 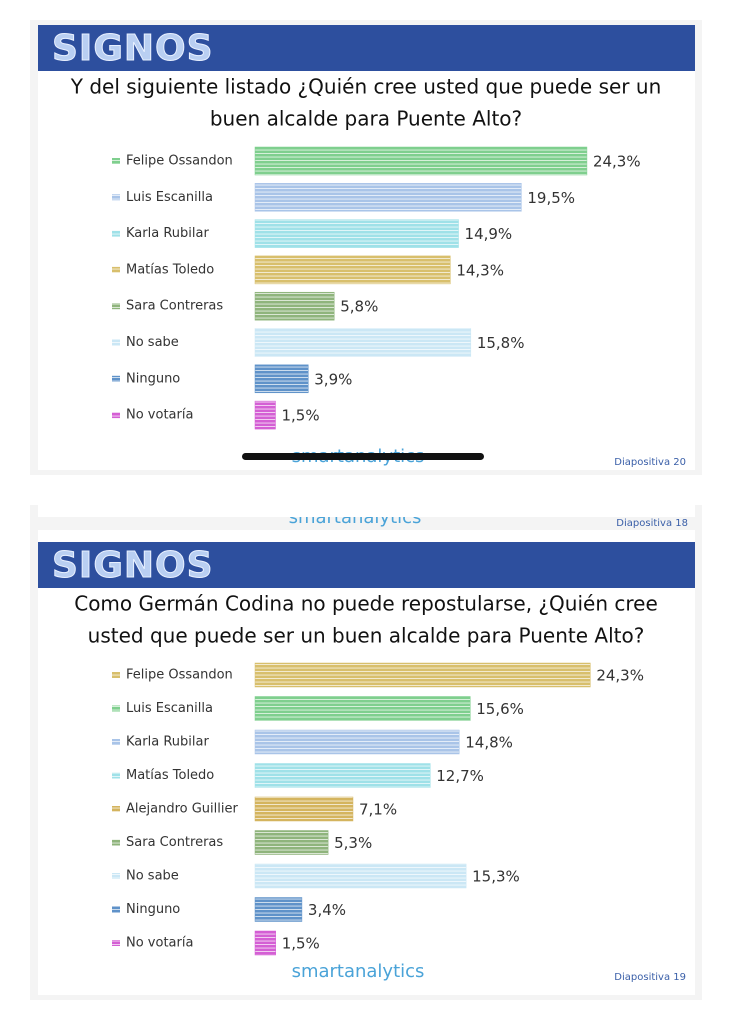 I want to click on value-label: 19,5%, so click(x=551, y=198).